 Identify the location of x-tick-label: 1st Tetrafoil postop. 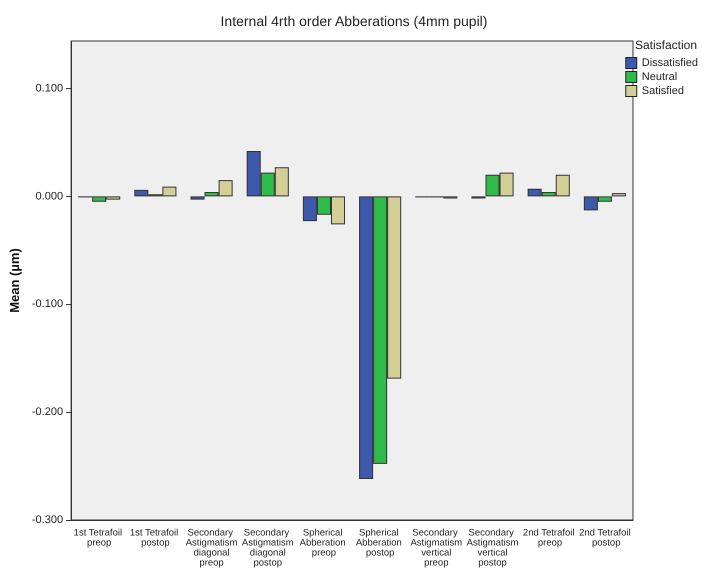
(155, 538).